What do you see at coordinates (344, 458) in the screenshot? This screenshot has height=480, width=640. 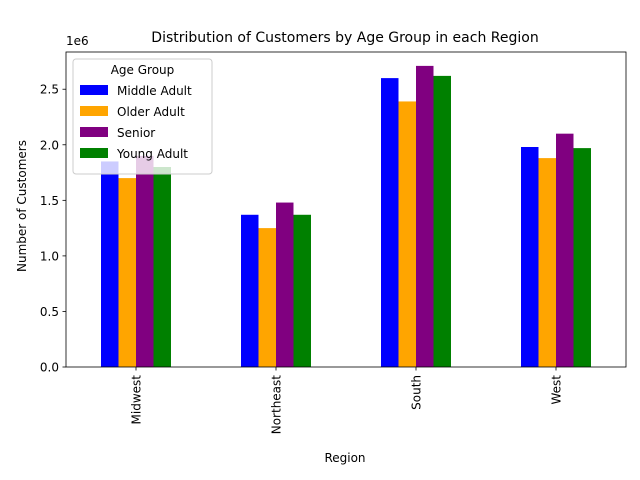 I see `x-axis-title: Region` at bounding box center [344, 458].